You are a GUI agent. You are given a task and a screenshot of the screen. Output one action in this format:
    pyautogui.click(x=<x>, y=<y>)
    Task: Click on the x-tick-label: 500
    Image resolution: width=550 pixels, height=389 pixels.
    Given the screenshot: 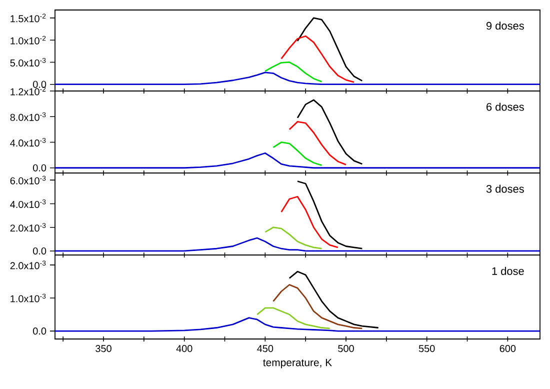 What is the action you would take?
    pyautogui.click(x=346, y=348)
    